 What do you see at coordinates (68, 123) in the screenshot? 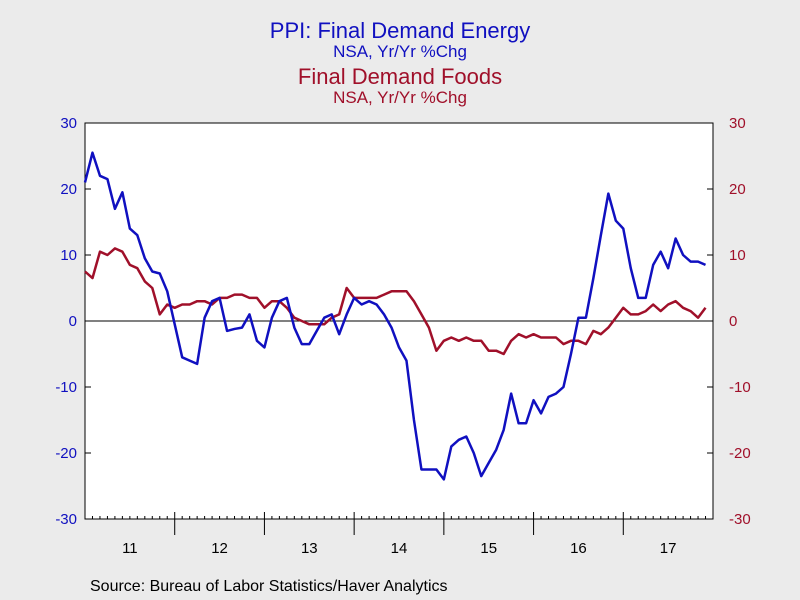
I see `y-left-tick-label: 30` at bounding box center [68, 123].